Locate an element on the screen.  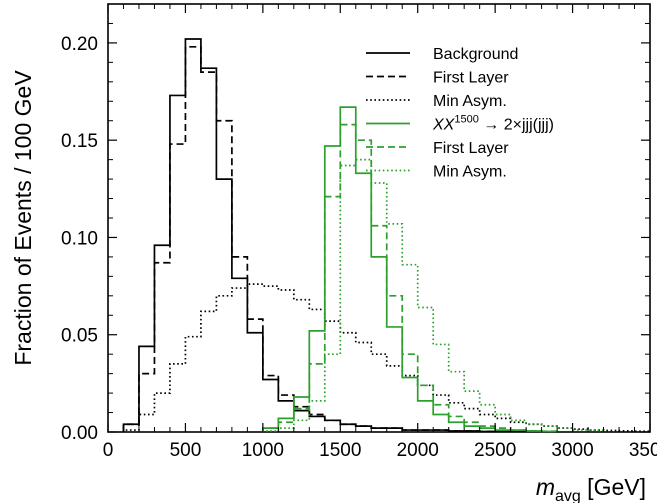
legend-label-suffix: → 2×jjj(jjj) is located at coordinates (516, 125).